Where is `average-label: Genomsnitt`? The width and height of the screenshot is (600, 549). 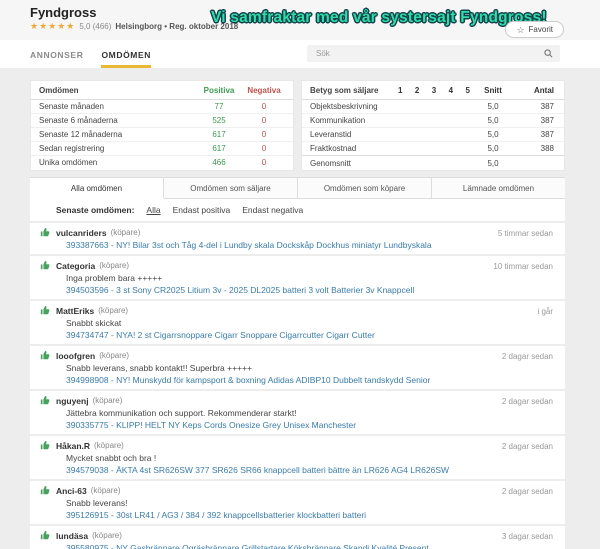
average-label: Genomsnitt is located at coordinates (330, 163).